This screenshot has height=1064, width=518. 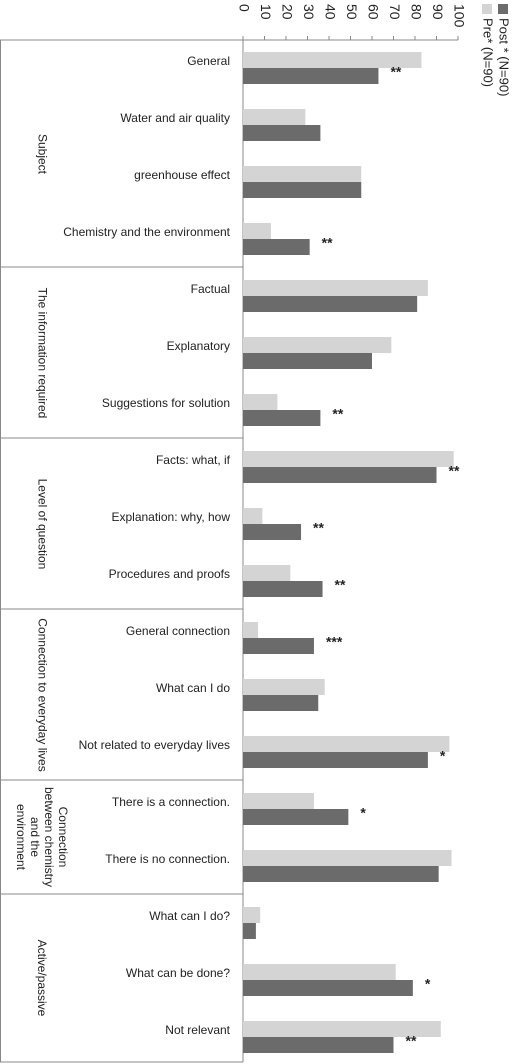 I want to click on y-tick-label: General connection, so click(x=178, y=631).